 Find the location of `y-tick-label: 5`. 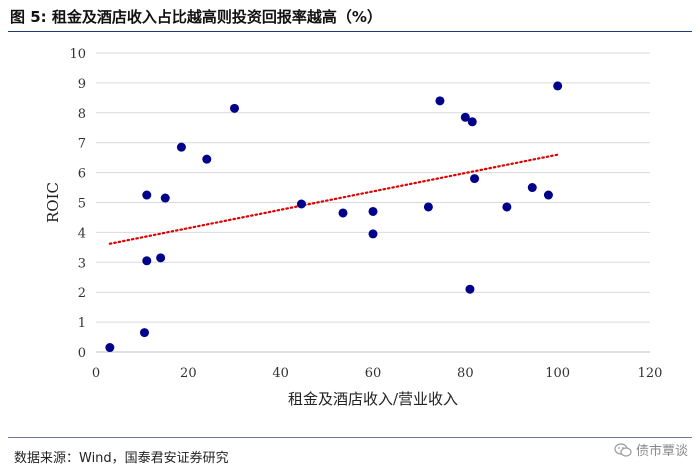

y-tick-label: 5 is located at coordinates (82, 204).